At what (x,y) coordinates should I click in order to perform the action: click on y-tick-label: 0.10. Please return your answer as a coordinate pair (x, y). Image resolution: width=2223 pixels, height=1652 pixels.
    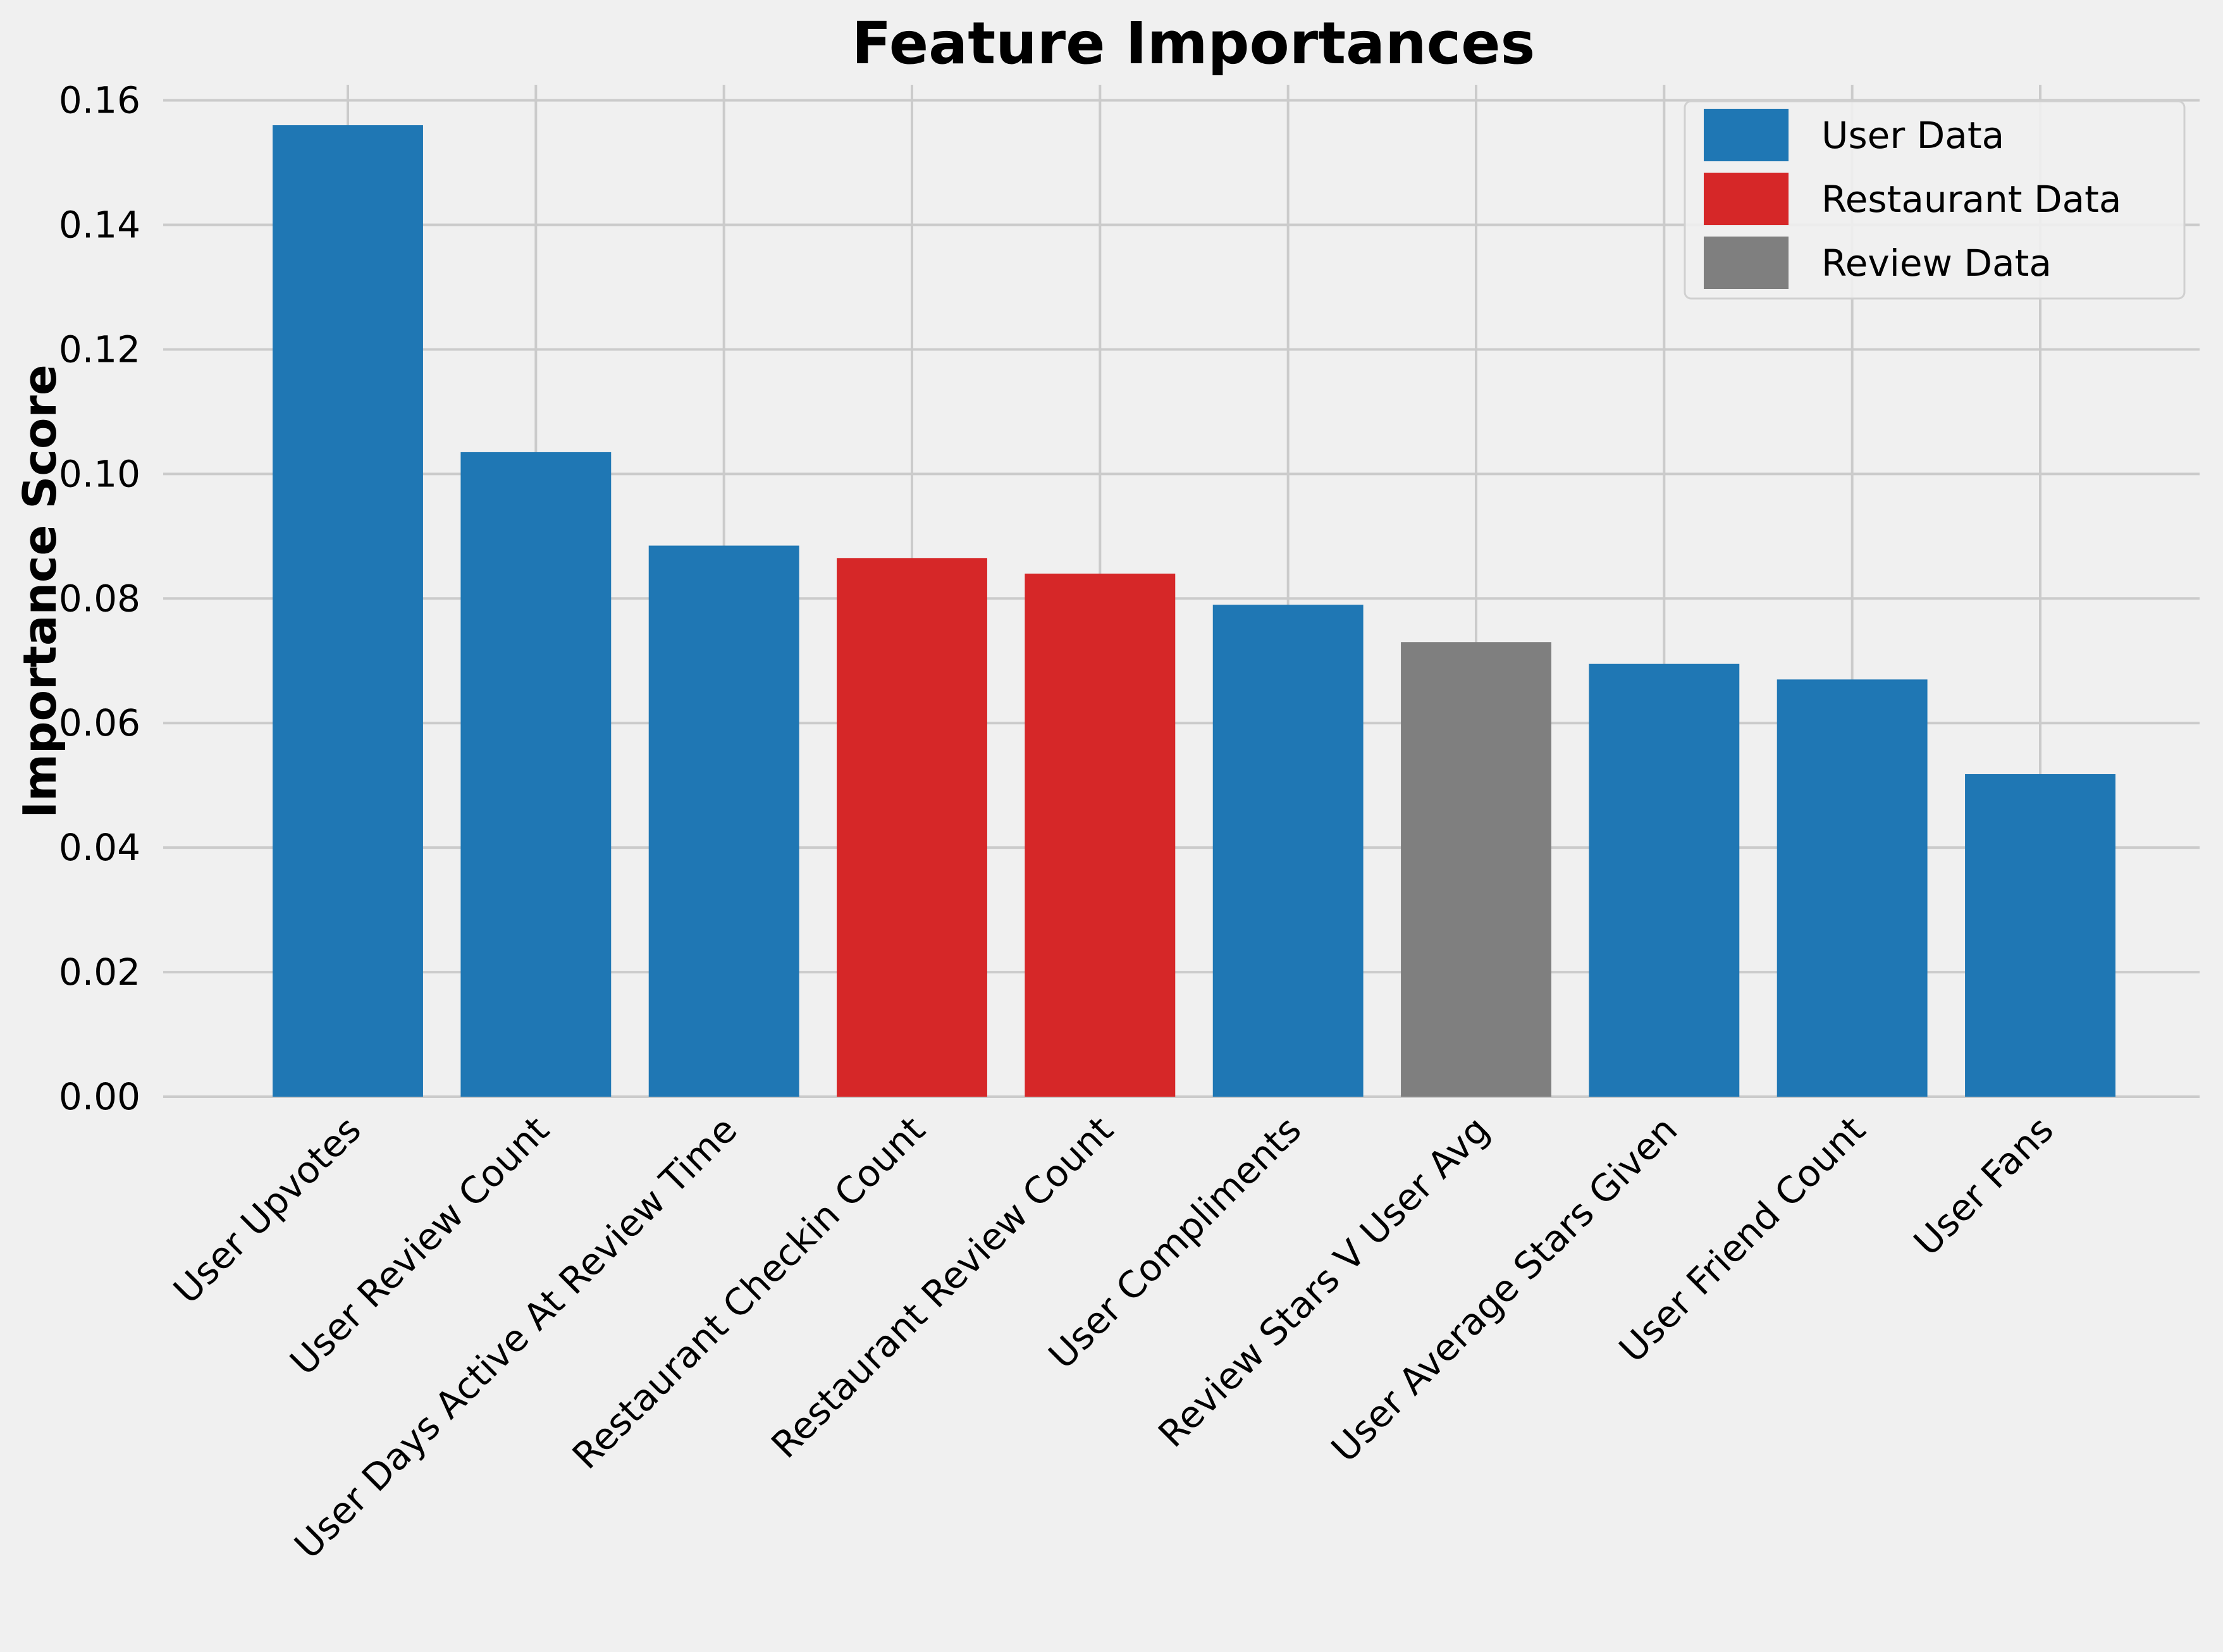
    Looking at the image, I should click on (99, 474).